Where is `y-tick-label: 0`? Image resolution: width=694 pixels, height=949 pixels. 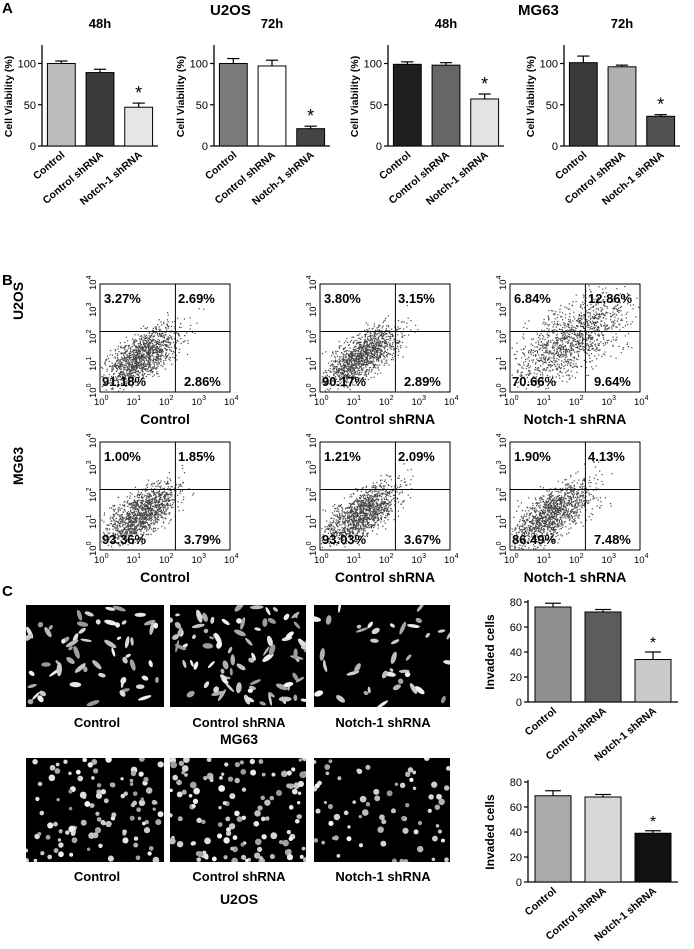
y-tick-label: 0 is located at coordinates (555, 147).